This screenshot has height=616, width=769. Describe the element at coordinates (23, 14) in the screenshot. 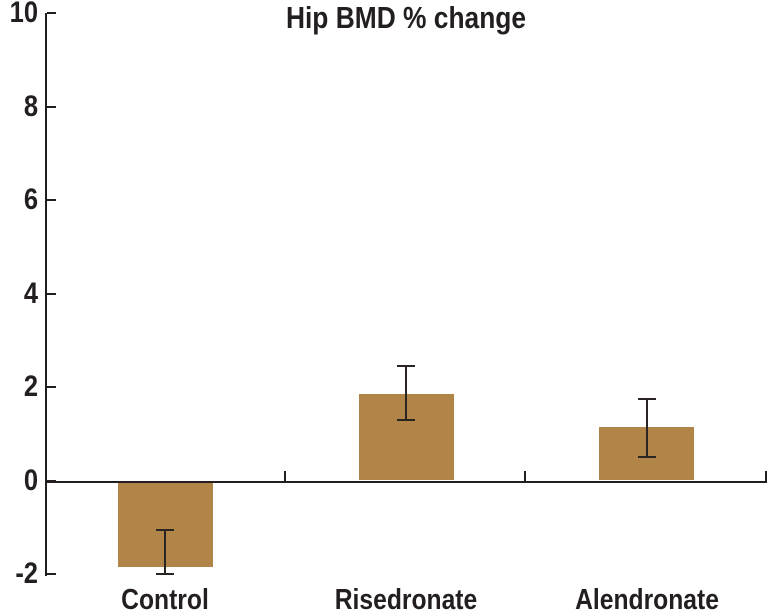

I see `y-tick-label: 10` at that location.